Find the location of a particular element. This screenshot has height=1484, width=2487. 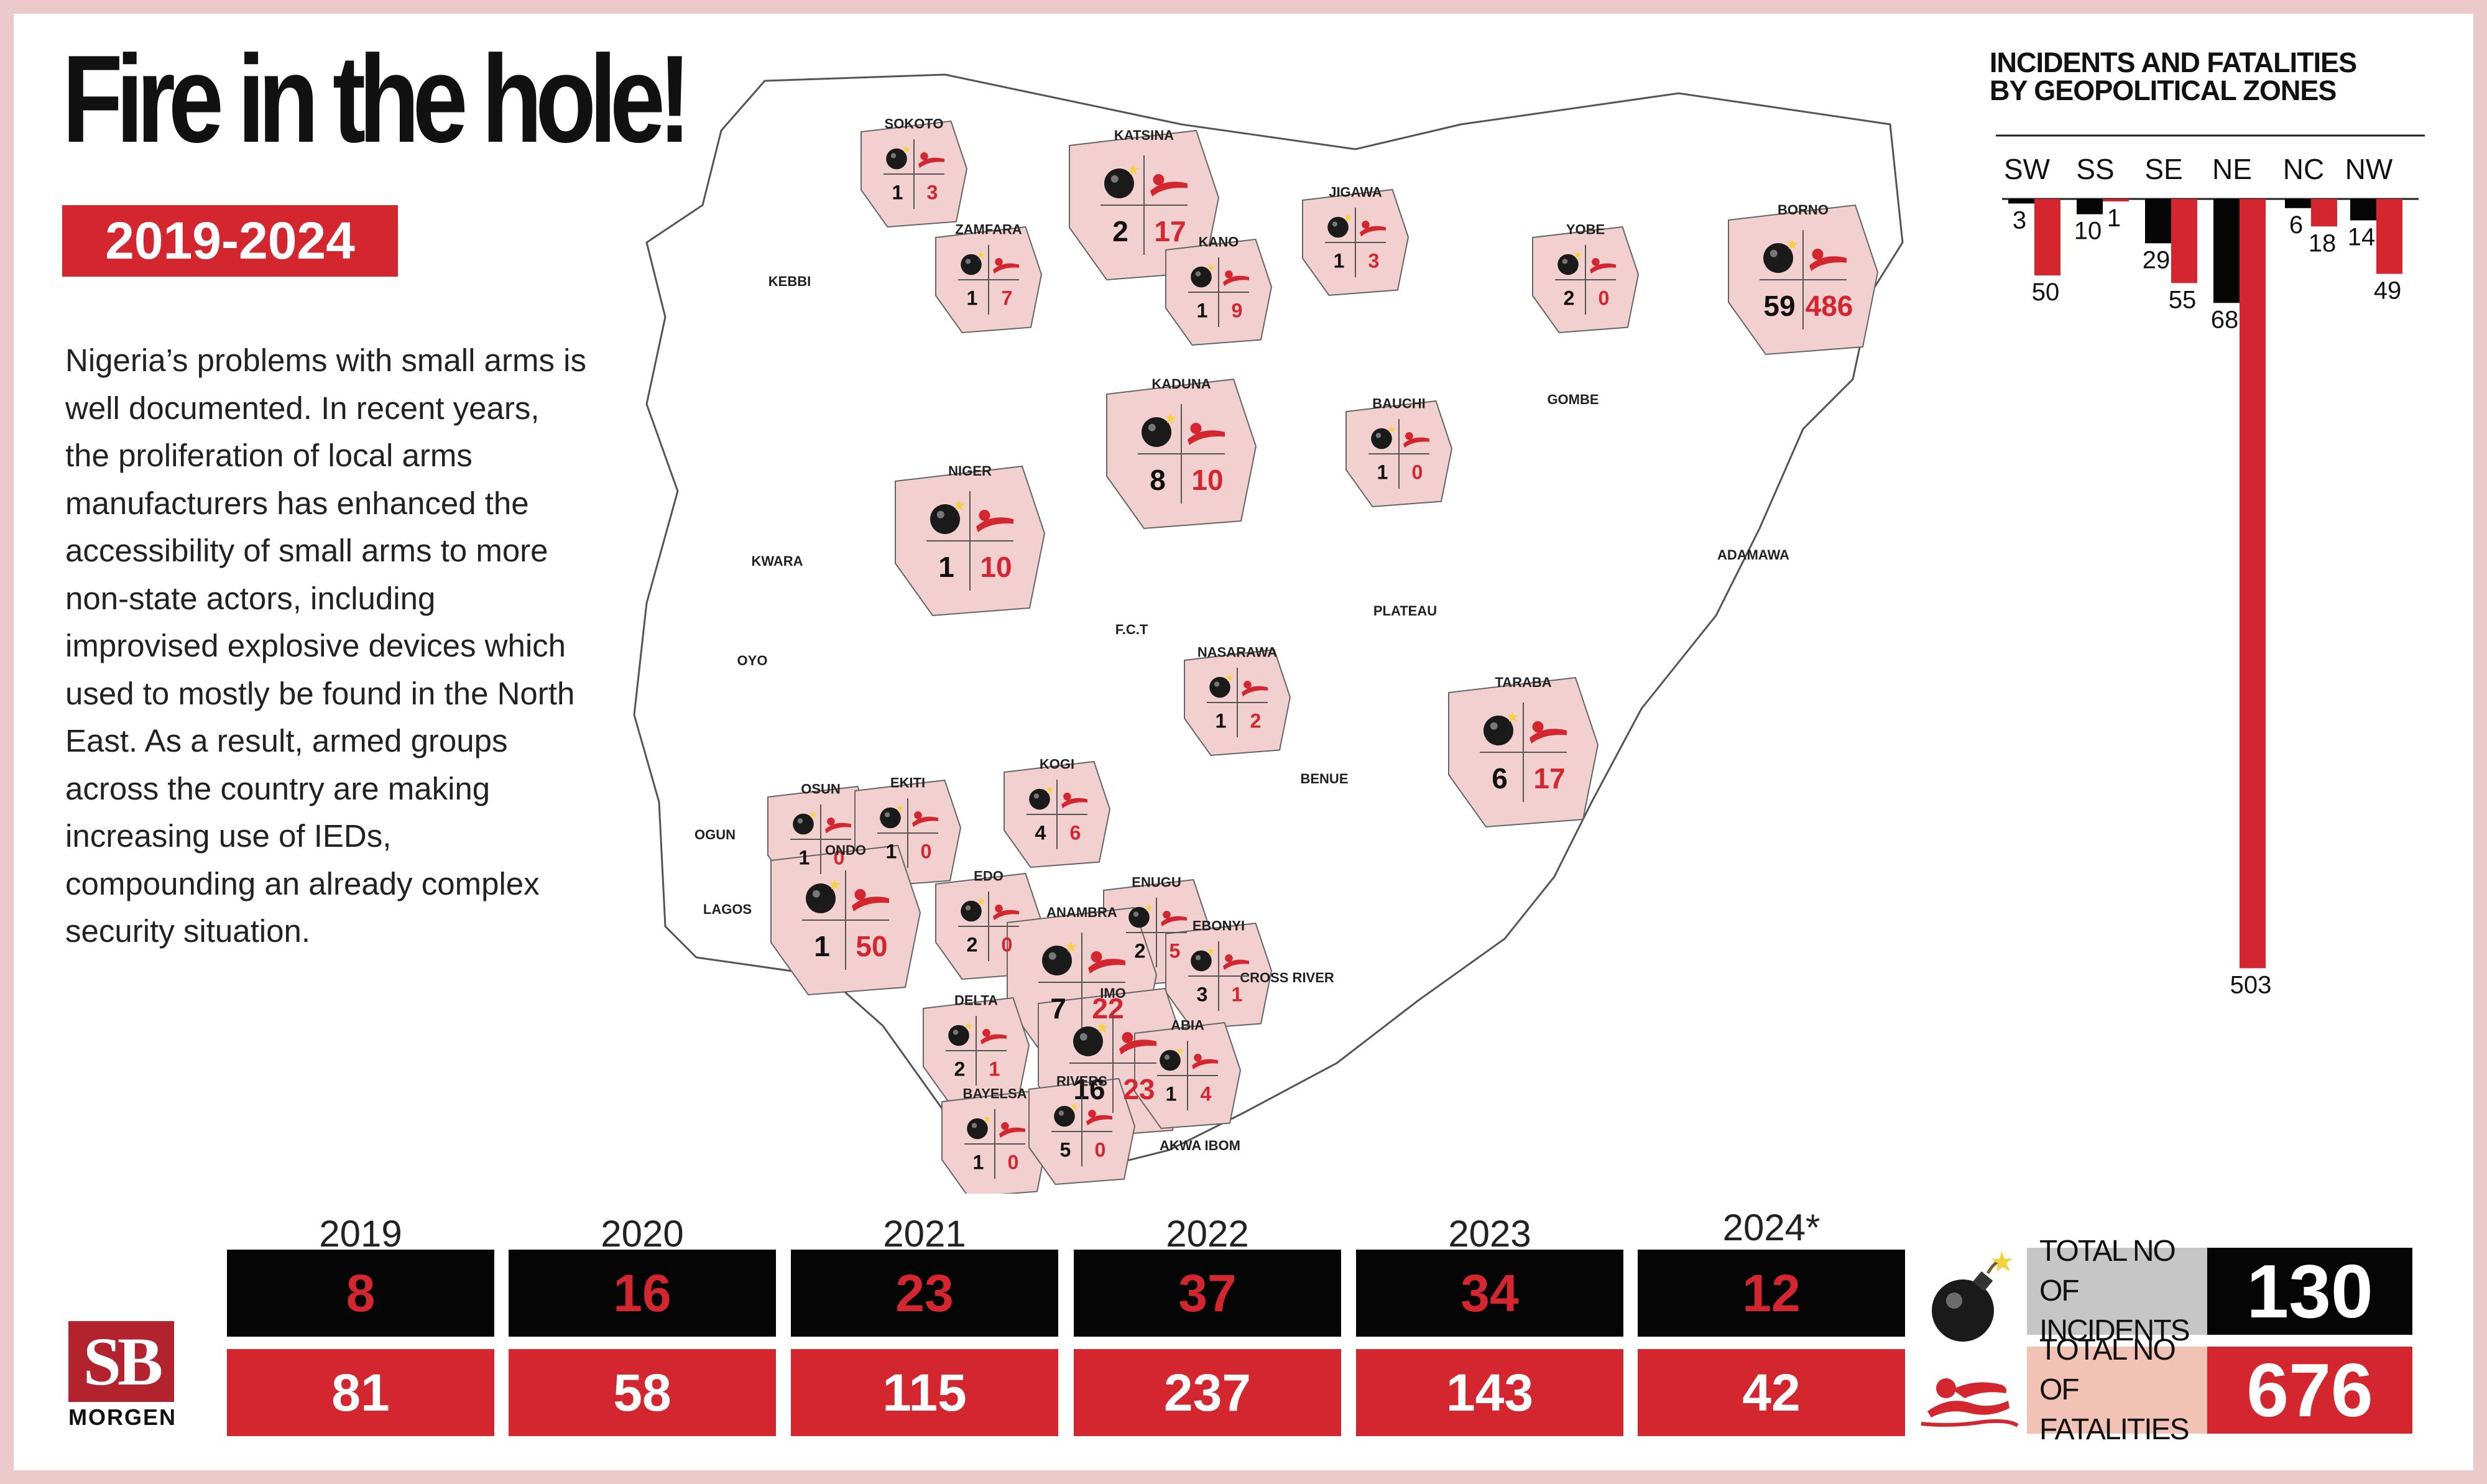

total-incidents-value: 130 is located at coordinates (2309, 1291).